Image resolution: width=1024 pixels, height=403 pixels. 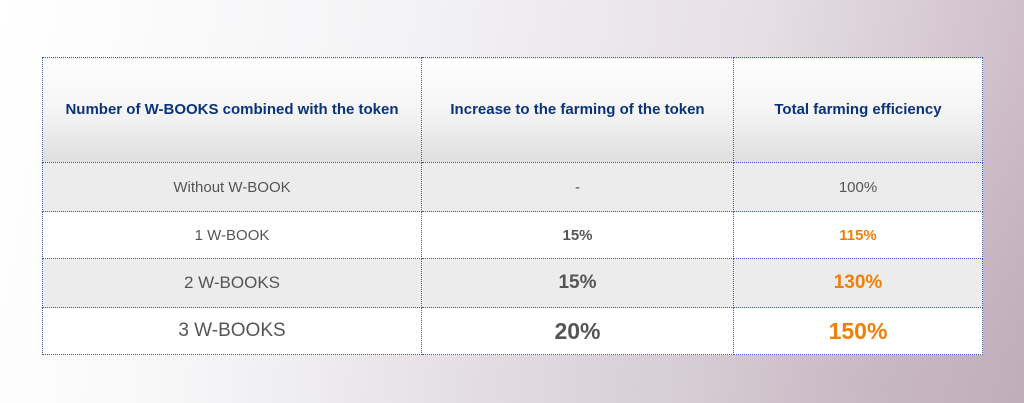 What do you see at coordinates (232, 283) in the screenshot?
I see `wbooks-count-cell: 2 W-BOOKS` at bounding box center [232, 283].